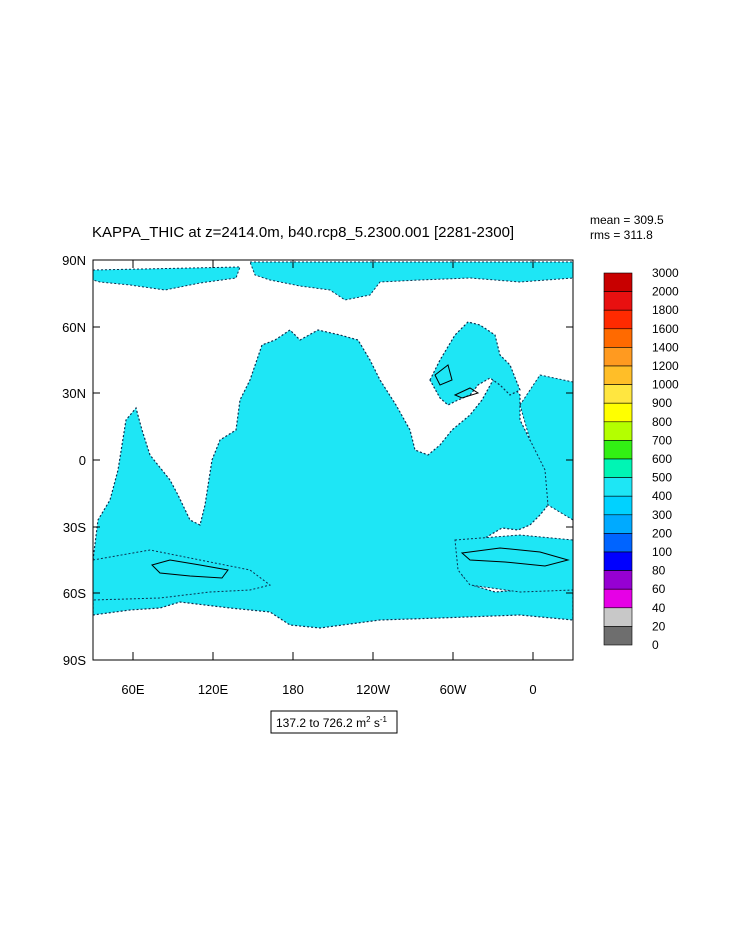  Describe the element at coordinates (662, 403) in the screenshot. I see `colorbar-label: 900` at that location.